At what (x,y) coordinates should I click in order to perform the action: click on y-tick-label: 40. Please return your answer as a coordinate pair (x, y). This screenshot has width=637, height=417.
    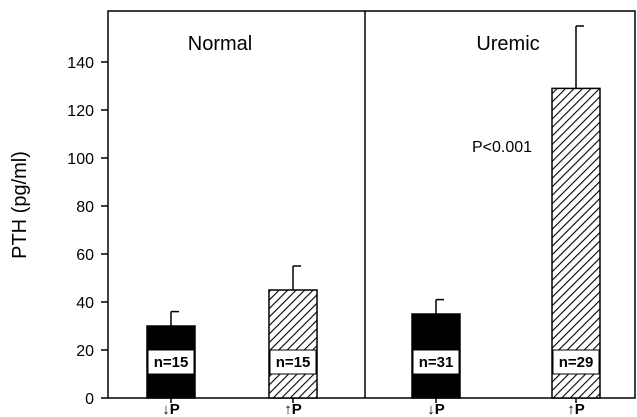
    Looking at the image, I should click on (85, 303).